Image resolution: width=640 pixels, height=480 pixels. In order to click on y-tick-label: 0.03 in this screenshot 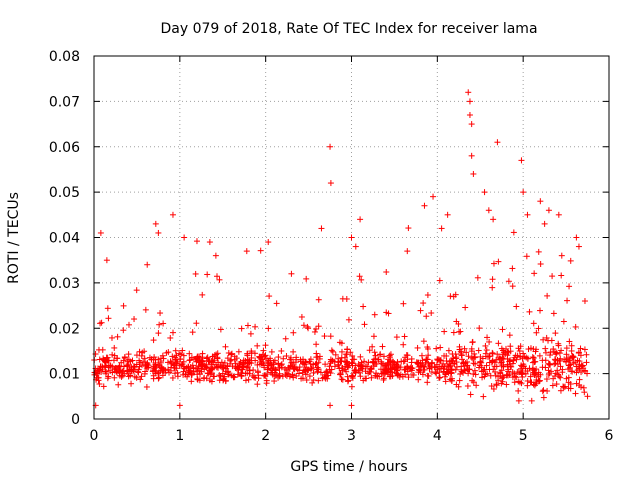, I will do `click(64, 284)`.